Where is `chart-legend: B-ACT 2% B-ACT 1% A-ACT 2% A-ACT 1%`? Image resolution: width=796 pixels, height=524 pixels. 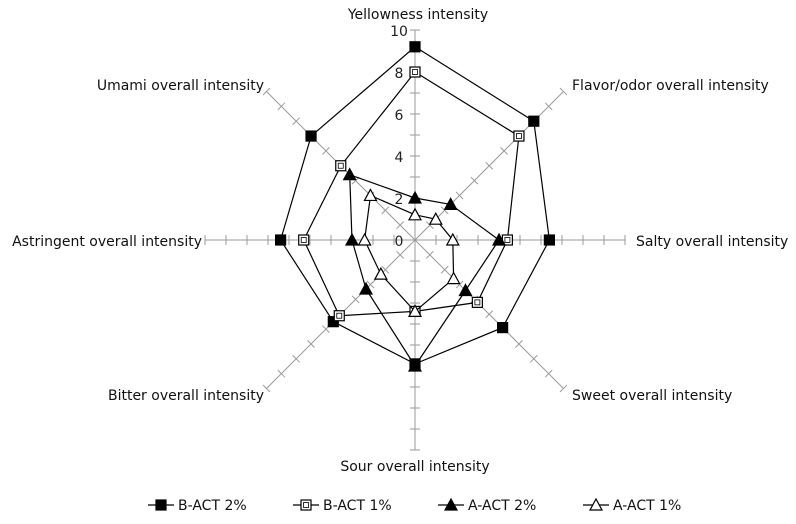
chart-legend: B-ACT 2% B-ACT 1% A-ACT 2% A-ACT 1% is located at coordinates (414, 505).